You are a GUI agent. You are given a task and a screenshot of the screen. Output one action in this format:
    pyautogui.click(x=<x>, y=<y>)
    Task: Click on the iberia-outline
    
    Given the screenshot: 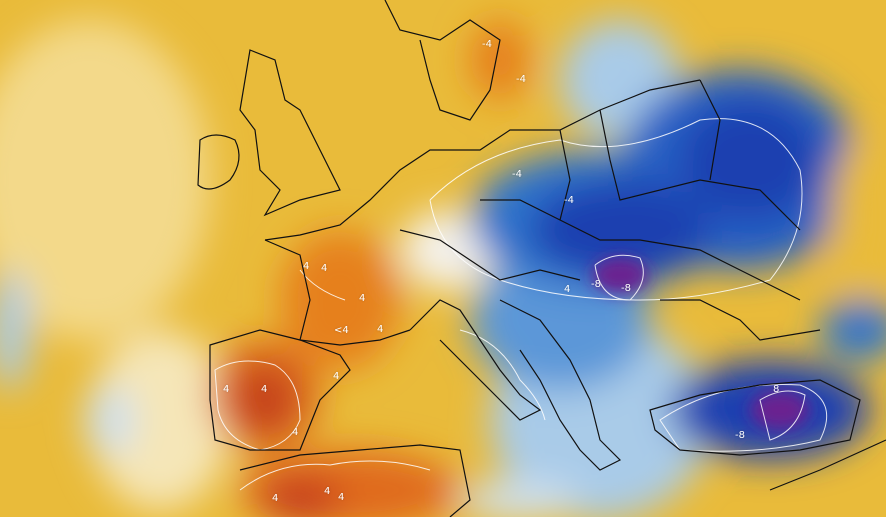 What is the action you would take?
    pyautogui.click(x=280, y=390)
    